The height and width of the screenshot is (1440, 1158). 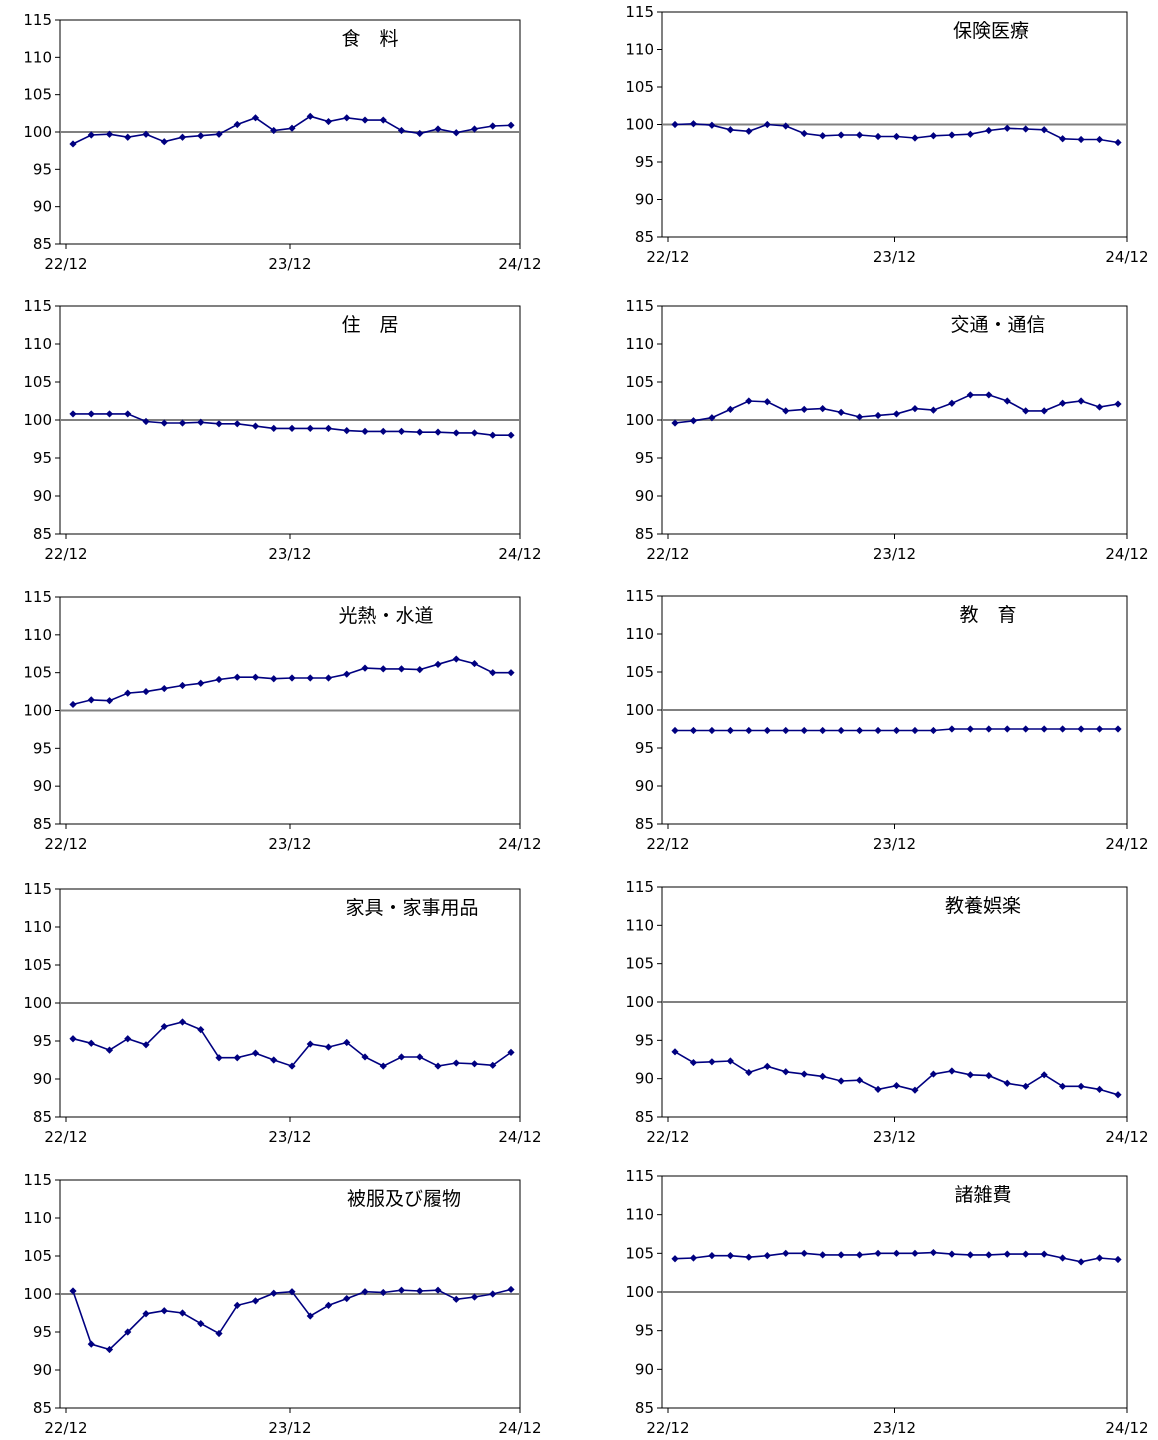 I want to click on y-tick-label: 110, so click(x=639, y=634).